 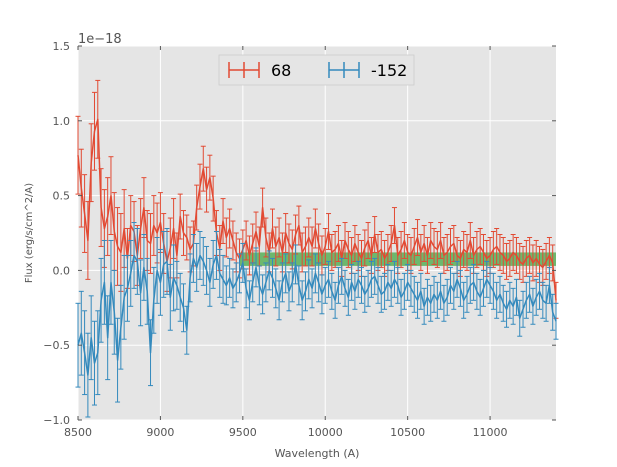 I want to click on x-tick-label: 10000, so click(x=325, y=432).